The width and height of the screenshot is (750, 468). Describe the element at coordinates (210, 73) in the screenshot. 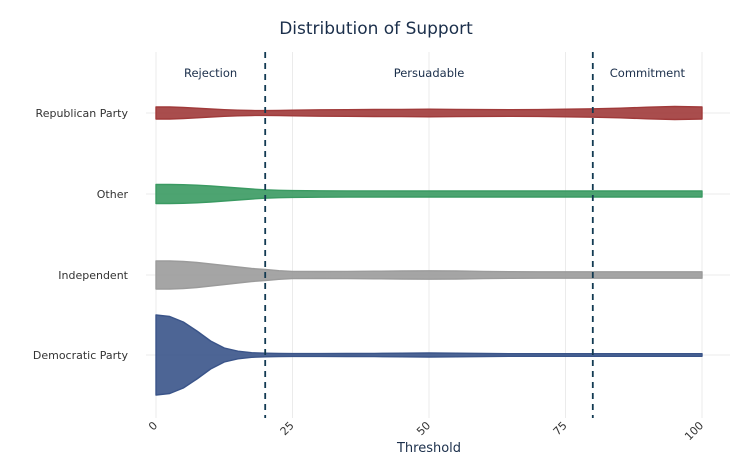

I see `region-label-rejection: Rejection` at that location.